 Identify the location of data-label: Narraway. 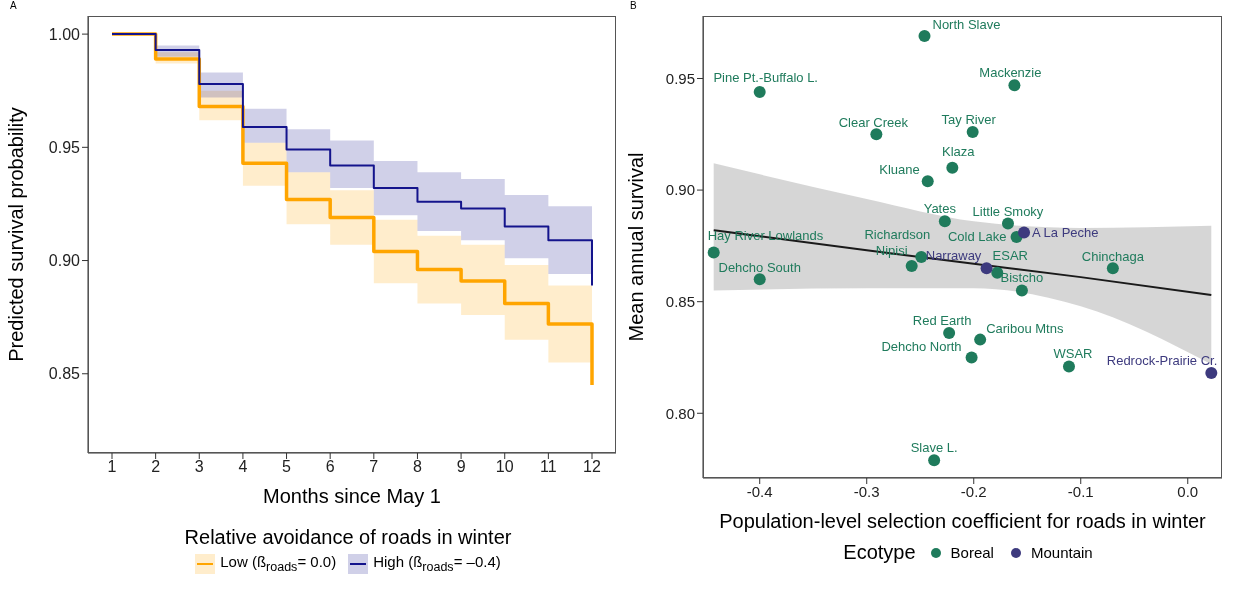
(953, 255).